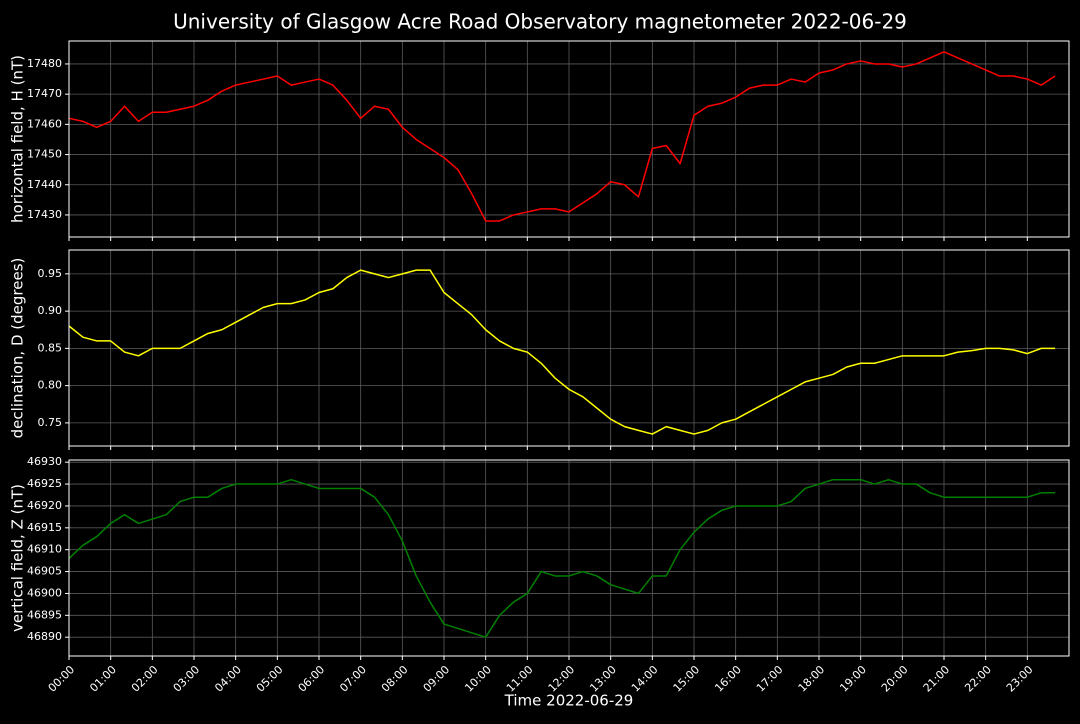 Image resolution: width=1080 pixels, height=724 pixels. Describe the element at coordinates (44, 527) in the screenshot. I see `y-tick-label: 46915` at that location.